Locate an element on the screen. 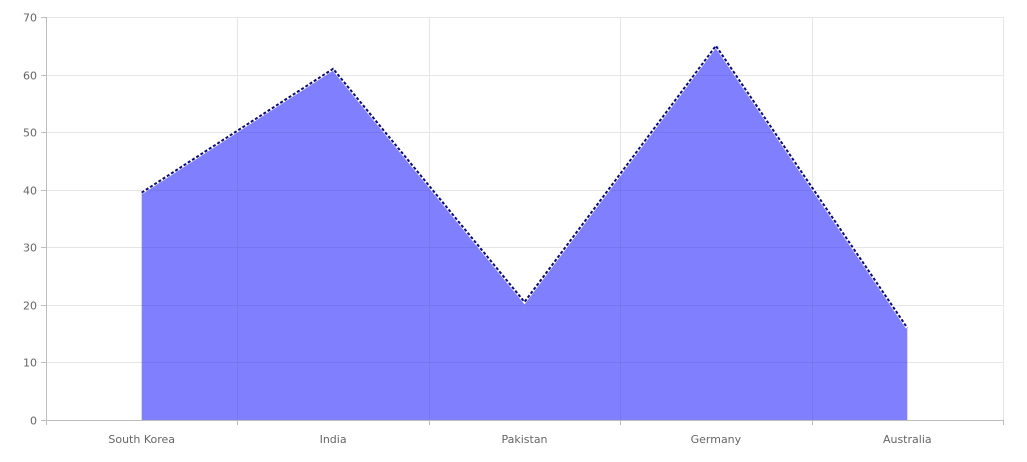  y-tick-label: 50 is located at coordinates (30, 133).